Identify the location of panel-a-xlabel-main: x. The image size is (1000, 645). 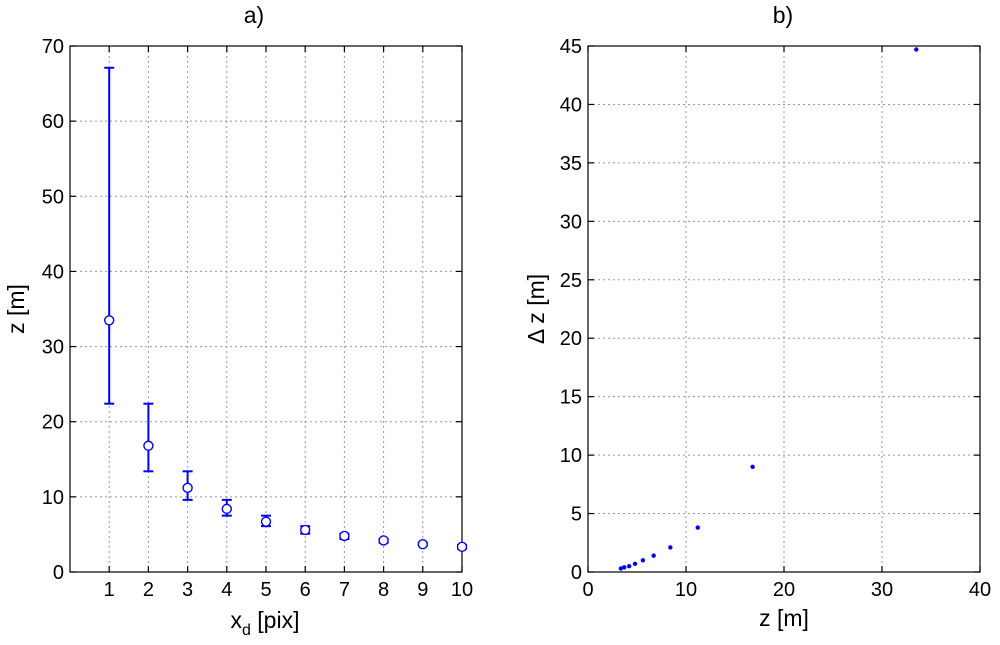
(237, 620).